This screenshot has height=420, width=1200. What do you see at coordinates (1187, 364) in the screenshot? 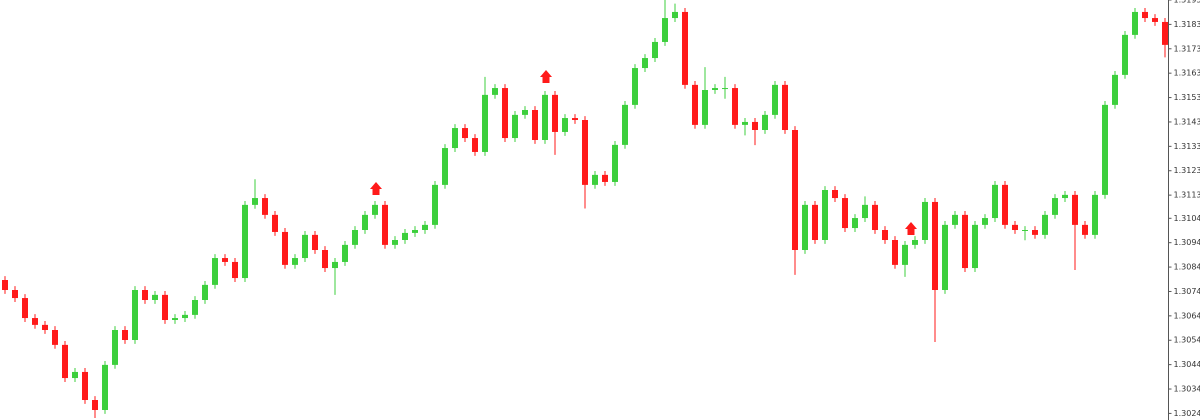
I see `y-tick-label: 1.30440` at bounding box center [1187, 364].